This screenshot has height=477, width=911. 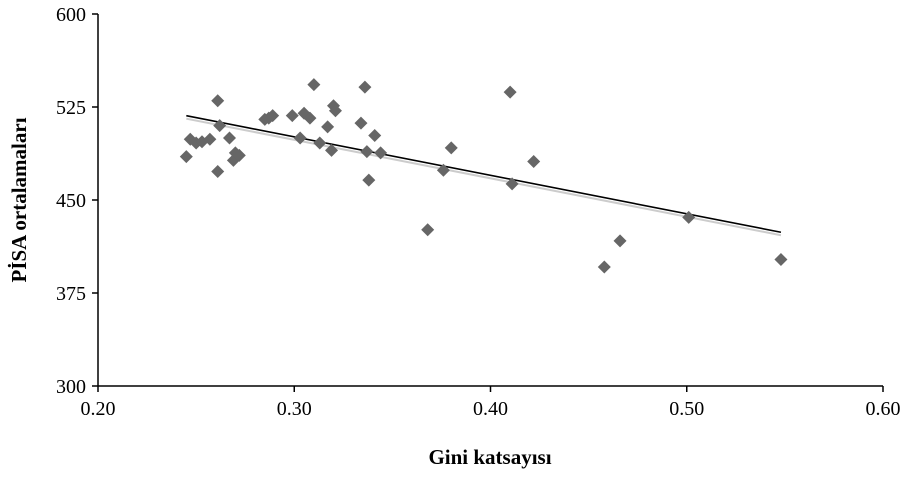 I want to click on x-tick-label: 0.20, so click(x=98, y=409).